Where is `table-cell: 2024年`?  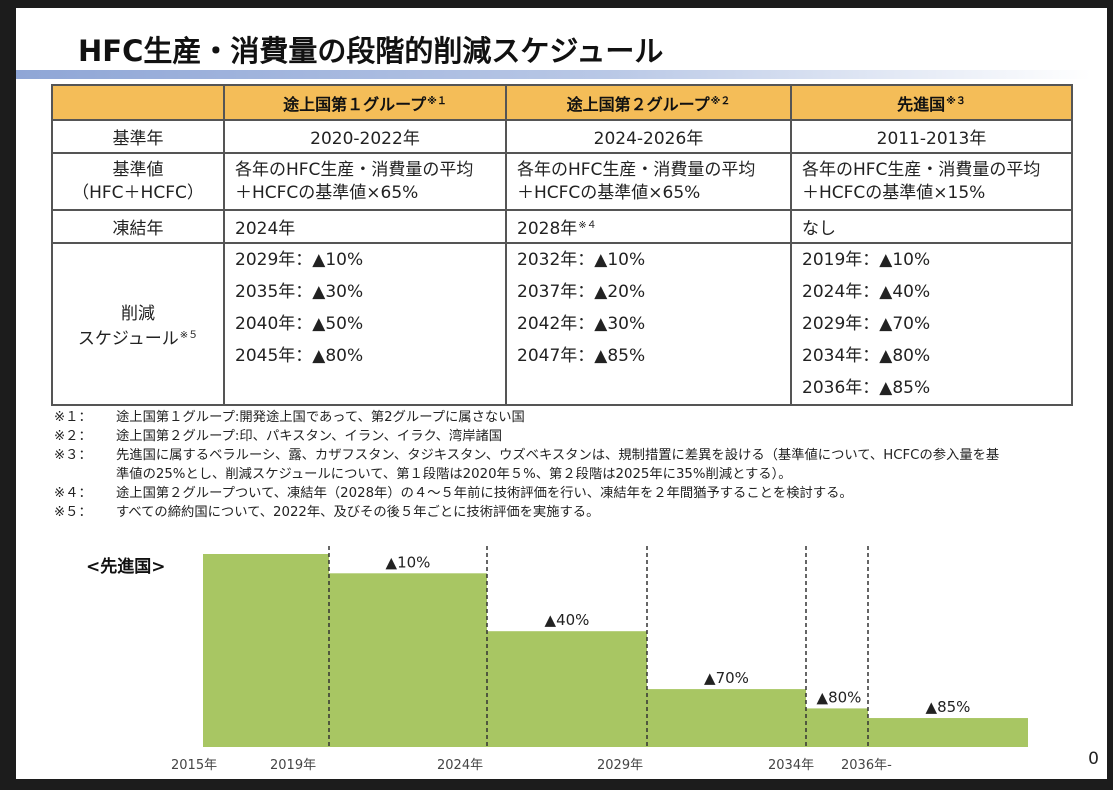
table-cell: 2024年 is located at coordinates (365, 226).